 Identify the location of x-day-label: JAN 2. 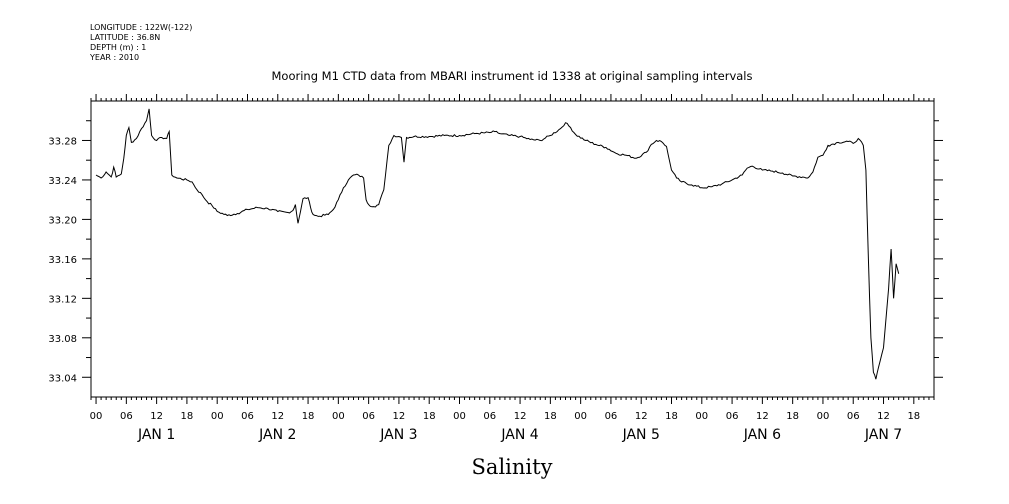
(277, 435).